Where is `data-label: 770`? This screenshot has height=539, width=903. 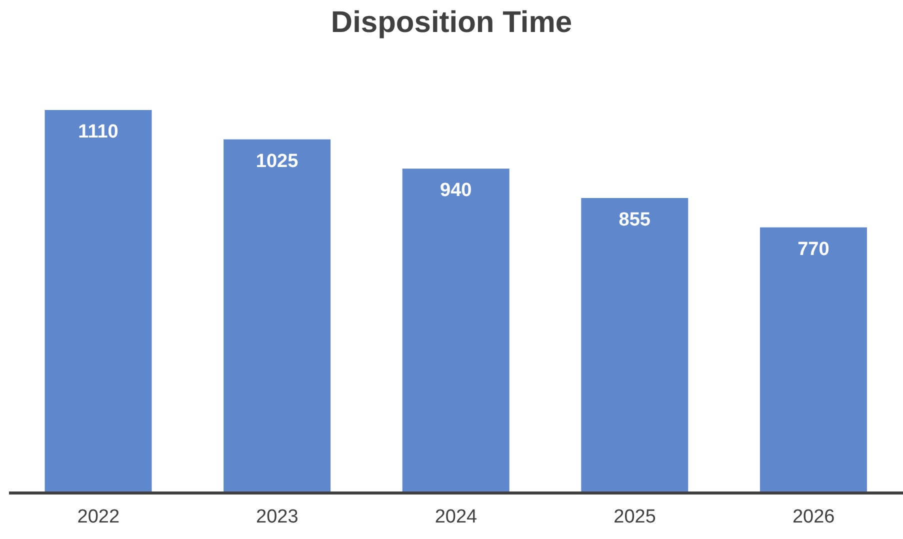
data-label: 770 is located at coordinates (814, 249).